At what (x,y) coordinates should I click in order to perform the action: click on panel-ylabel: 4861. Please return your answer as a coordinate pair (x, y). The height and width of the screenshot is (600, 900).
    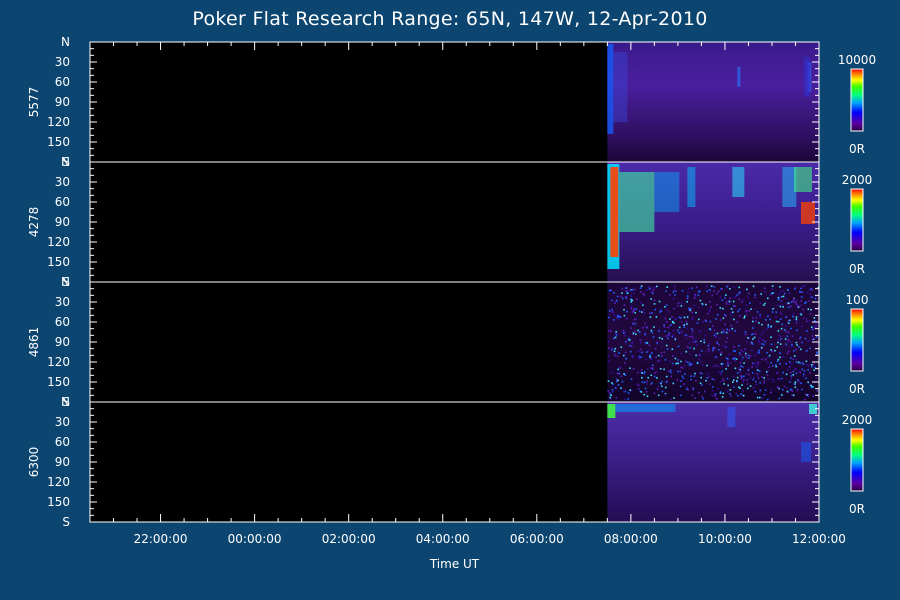
    Looking at the image, I should click on (34, 342).